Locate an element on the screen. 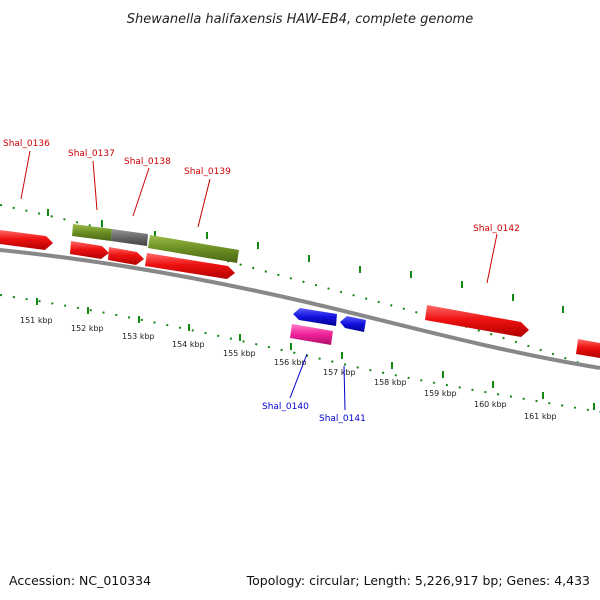 The image size is (600, 600). pink-feature is located at coordinates (311, 334).